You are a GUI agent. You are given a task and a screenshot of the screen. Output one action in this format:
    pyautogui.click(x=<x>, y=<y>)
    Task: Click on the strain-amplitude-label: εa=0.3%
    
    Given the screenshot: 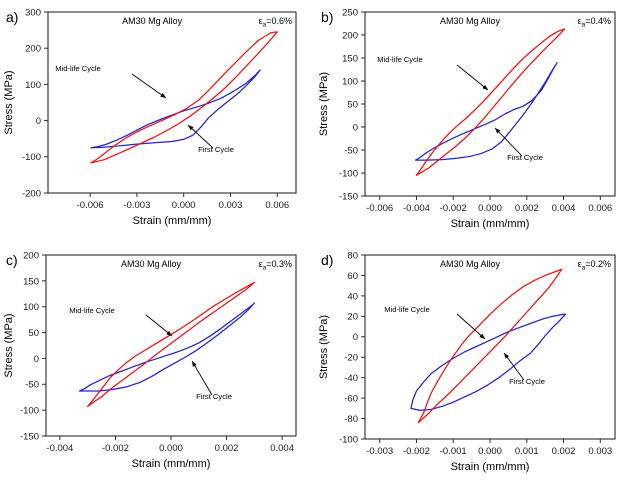 What is the action you would take?
    pyautogui.click(x=275, y=265)
    